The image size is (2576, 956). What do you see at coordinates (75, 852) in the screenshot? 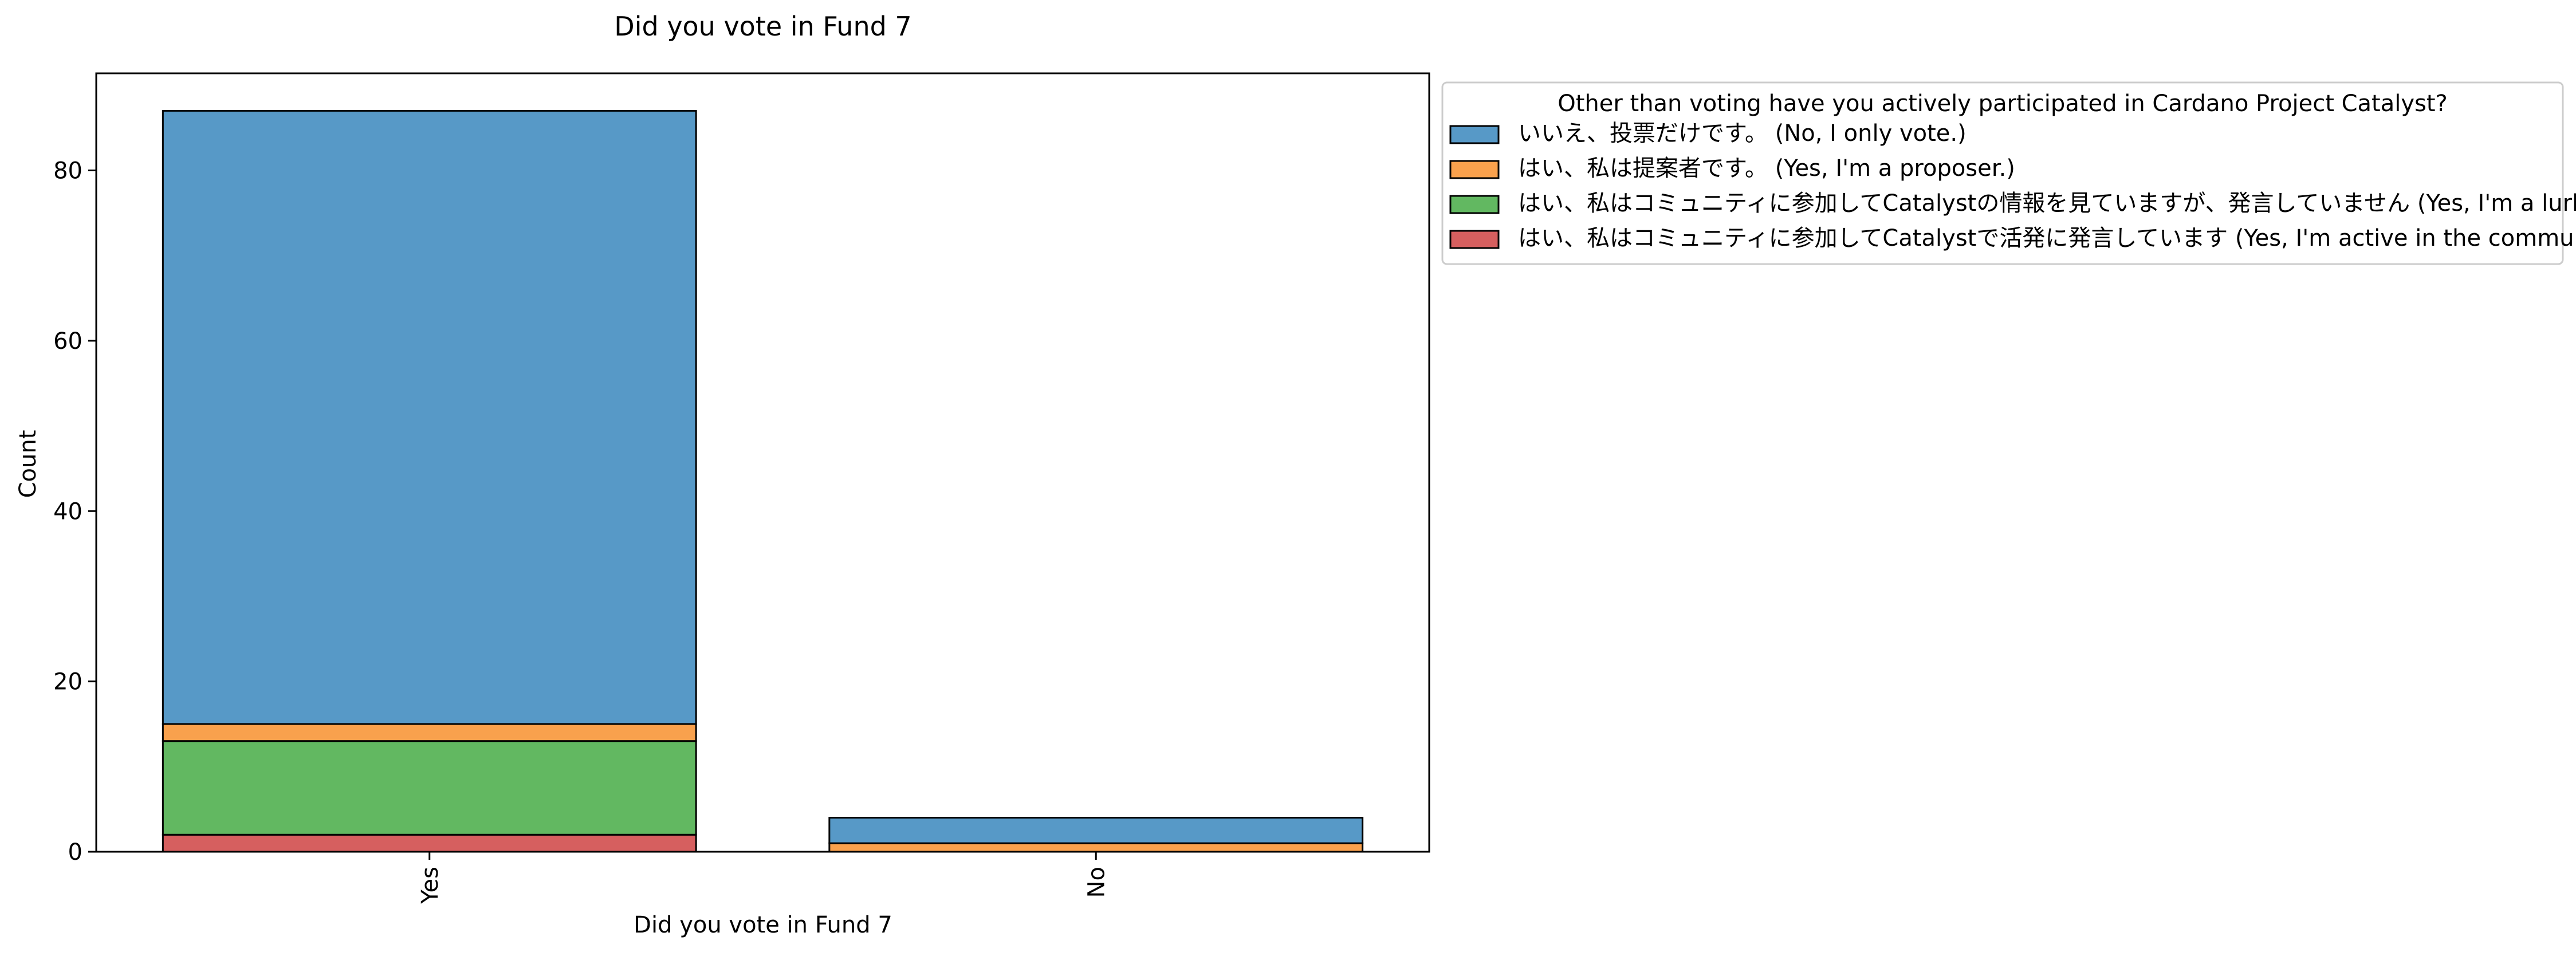
I see `y-tick-label: 0` at bounding box center [75, 852].